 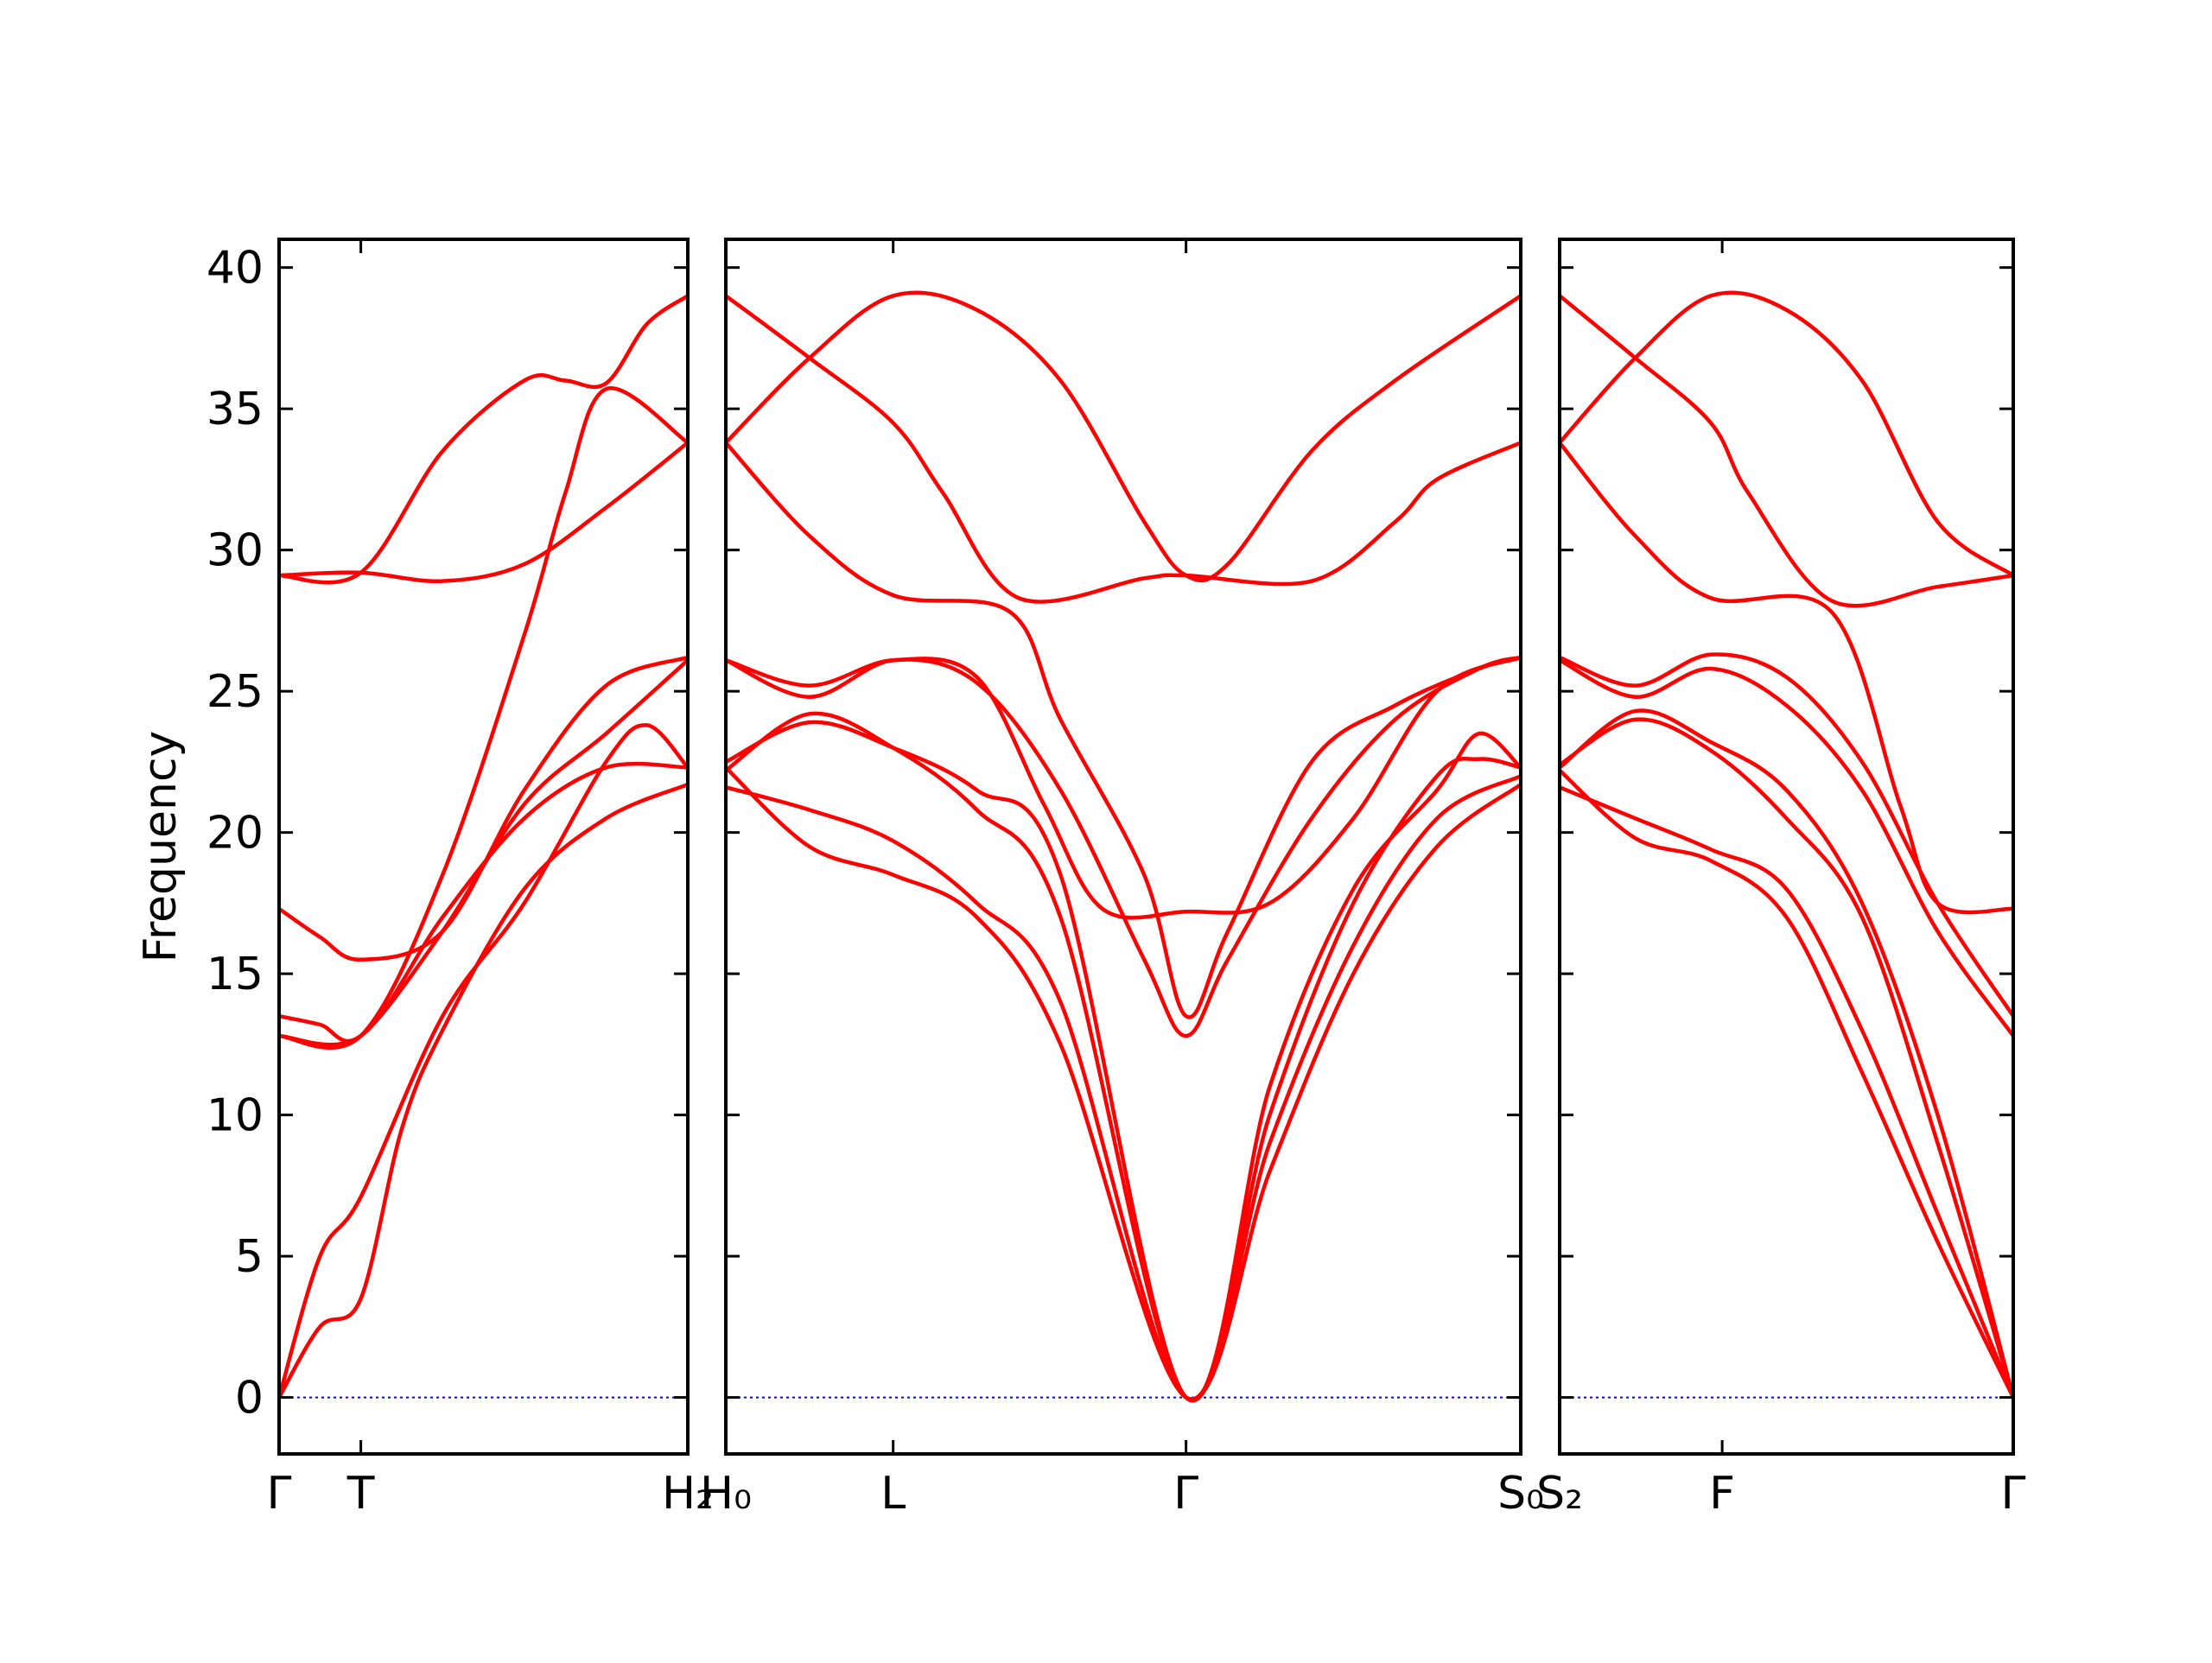 What do you see at coordinates (893, 1494) in the screenshot?
I see `x-tick-label: L` at bounding box center [893, 1494].